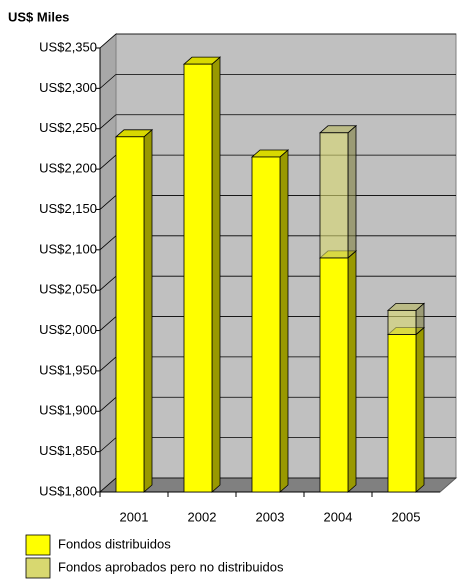 This screenshot has width=466, height=583. What do you see at coordinates (68, 369) in the screenshot?
I see `y-tick-label: US$1,950` at bounding box center [68, 369].